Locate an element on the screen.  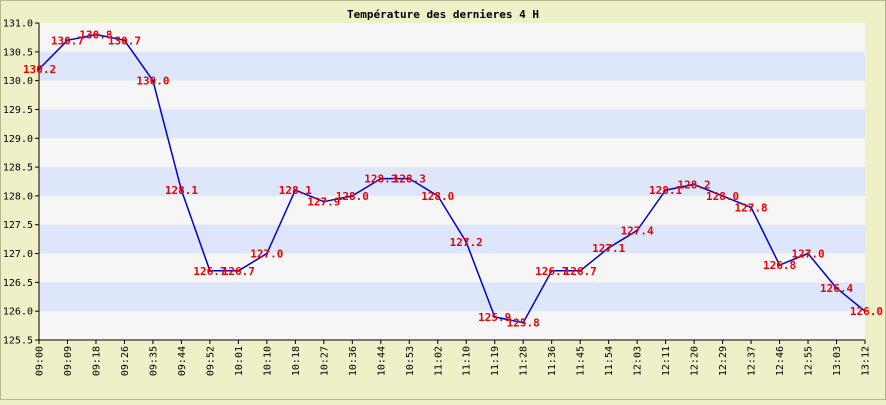
data-label: 126.0 is located at coordinates (866, 311).